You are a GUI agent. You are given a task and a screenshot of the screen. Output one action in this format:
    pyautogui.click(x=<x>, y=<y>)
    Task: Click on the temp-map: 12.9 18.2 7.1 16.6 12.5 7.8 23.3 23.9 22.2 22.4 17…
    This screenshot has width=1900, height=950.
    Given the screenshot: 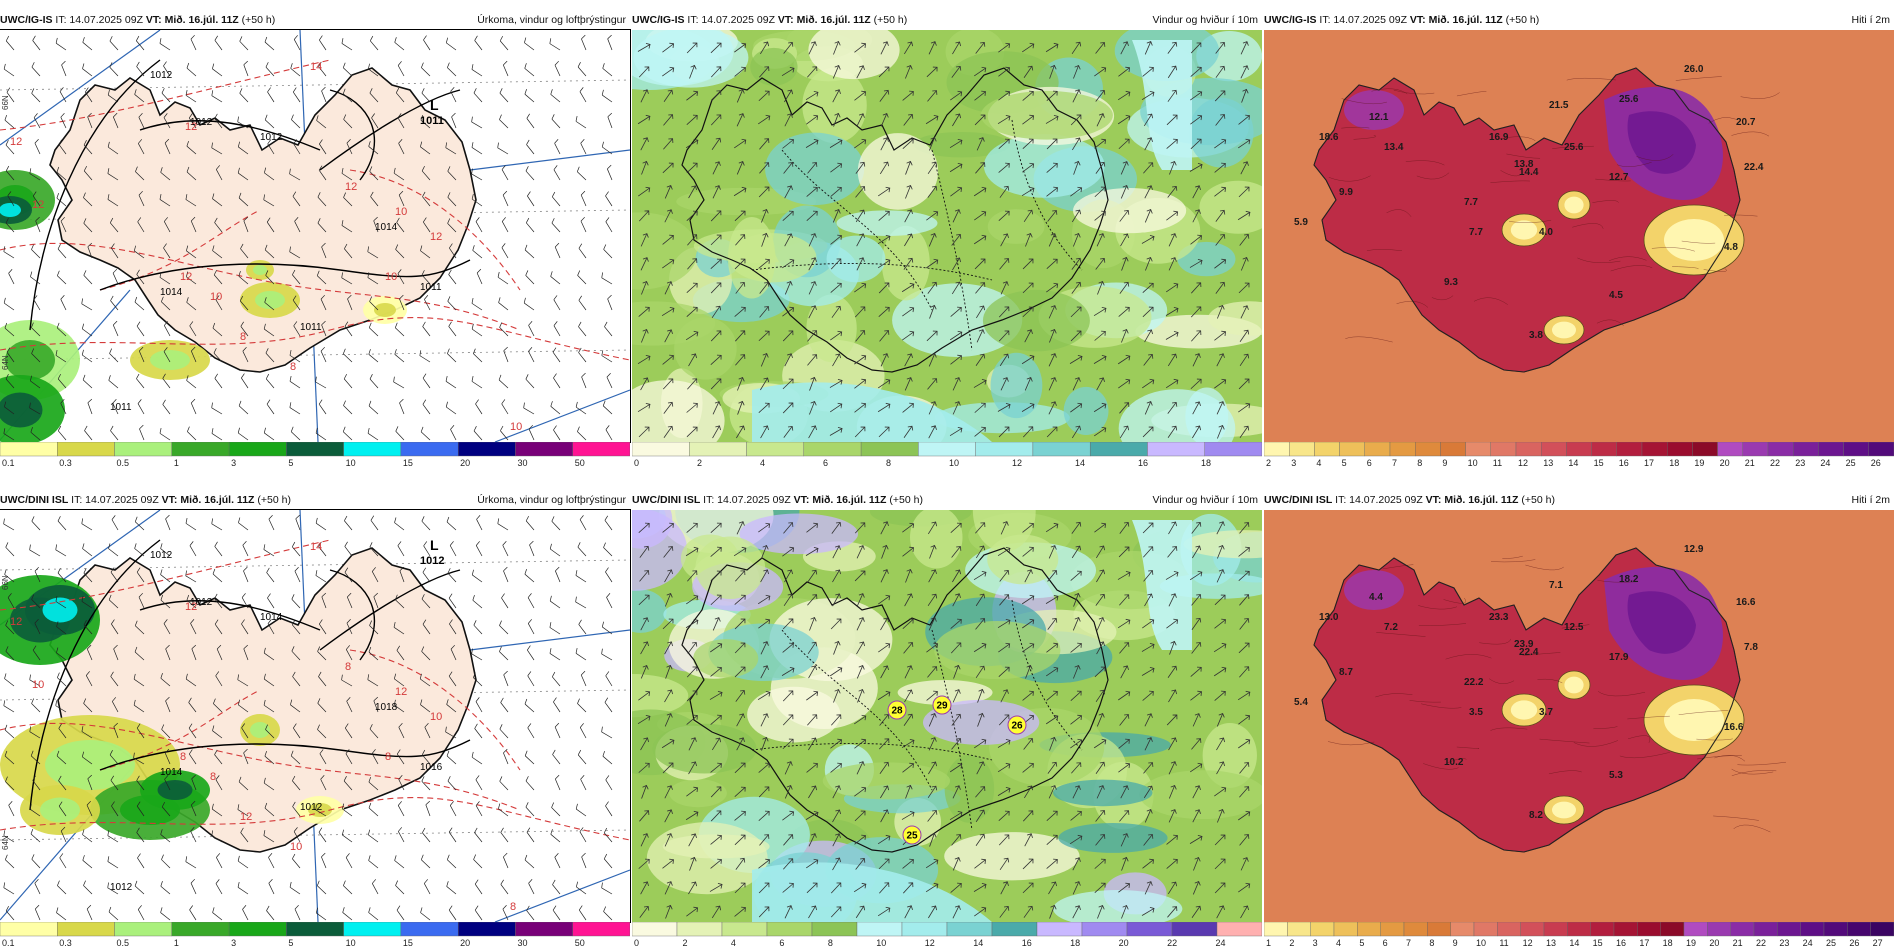 What is the action you would take?
    pyautogui.click(x=1579, y=716)
    